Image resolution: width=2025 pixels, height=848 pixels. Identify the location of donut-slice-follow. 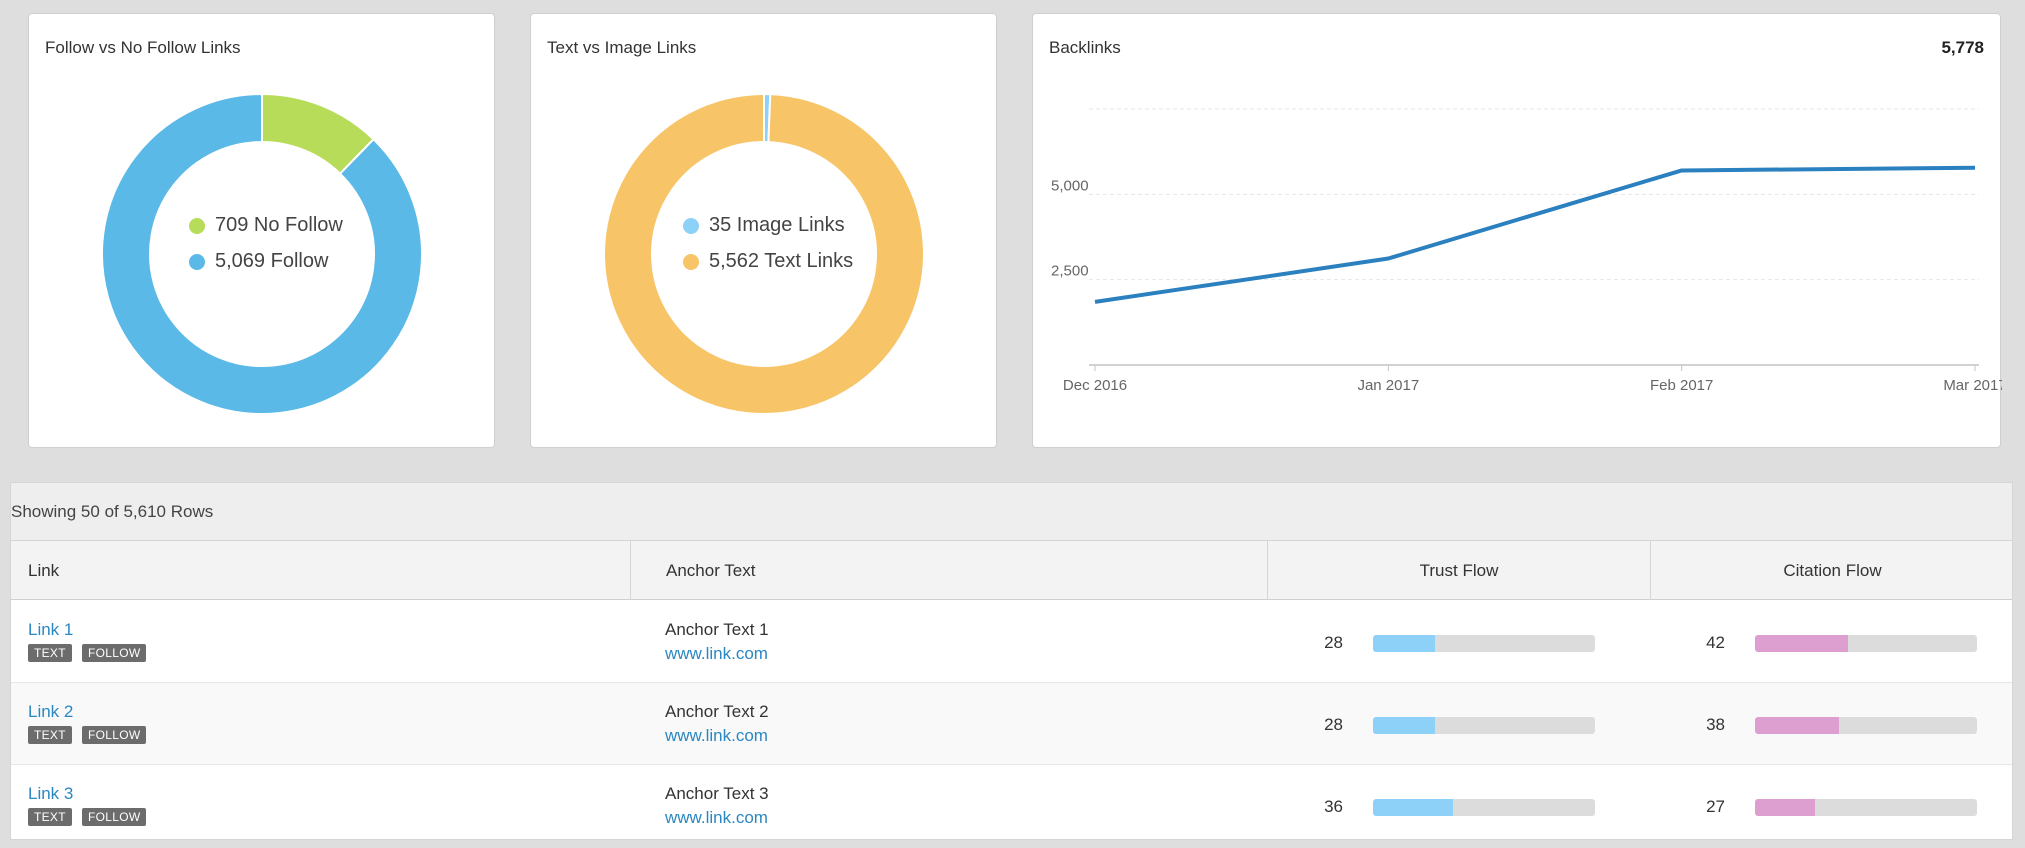
(262, 253).